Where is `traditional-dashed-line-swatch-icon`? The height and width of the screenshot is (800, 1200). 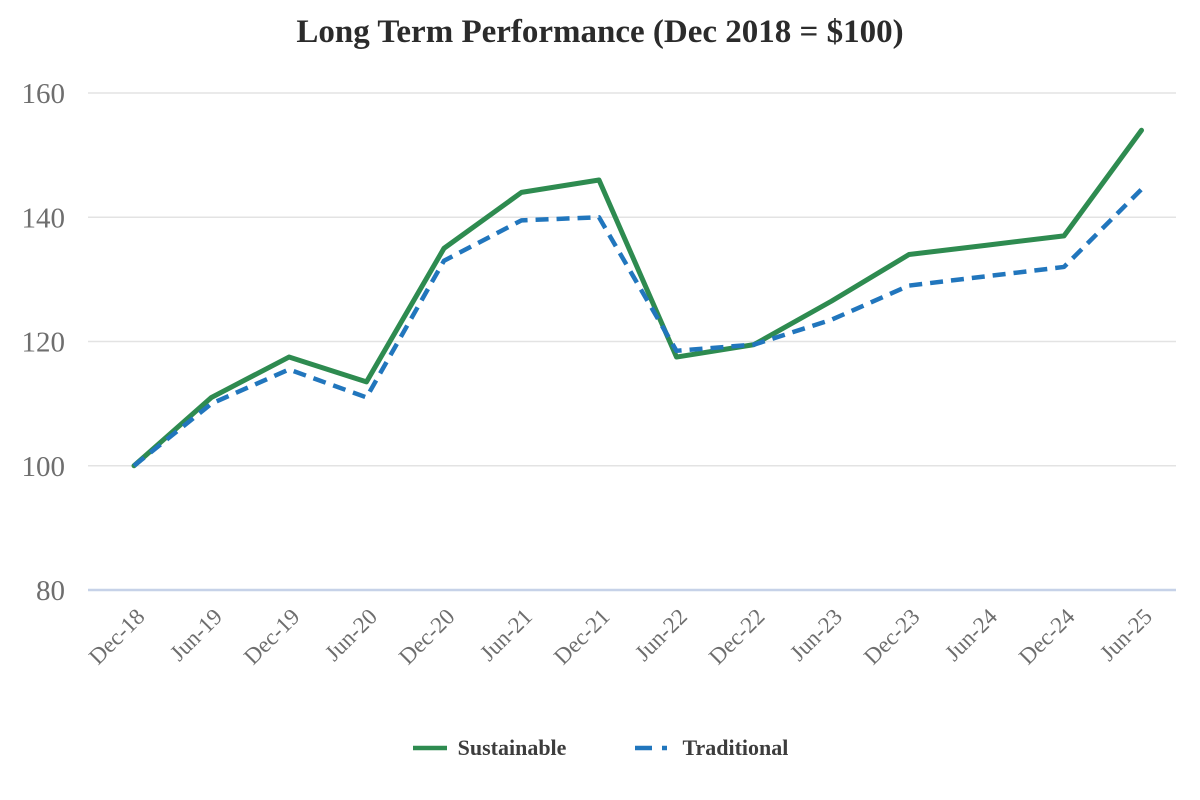 traditional-dashed-line-swatch-icon is located at coordinates (653, 748).